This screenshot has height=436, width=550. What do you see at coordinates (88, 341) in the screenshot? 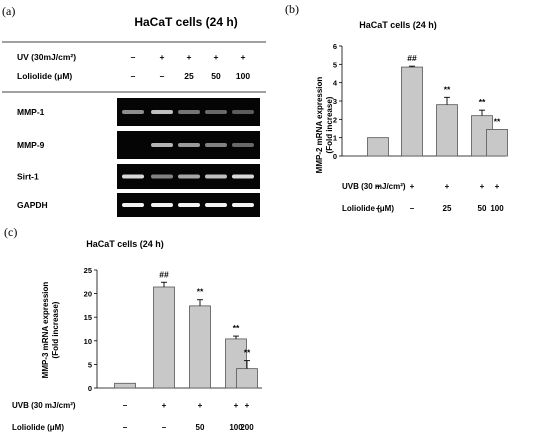
I see `y-tick-label: 10` at bounding box center [88, 341].